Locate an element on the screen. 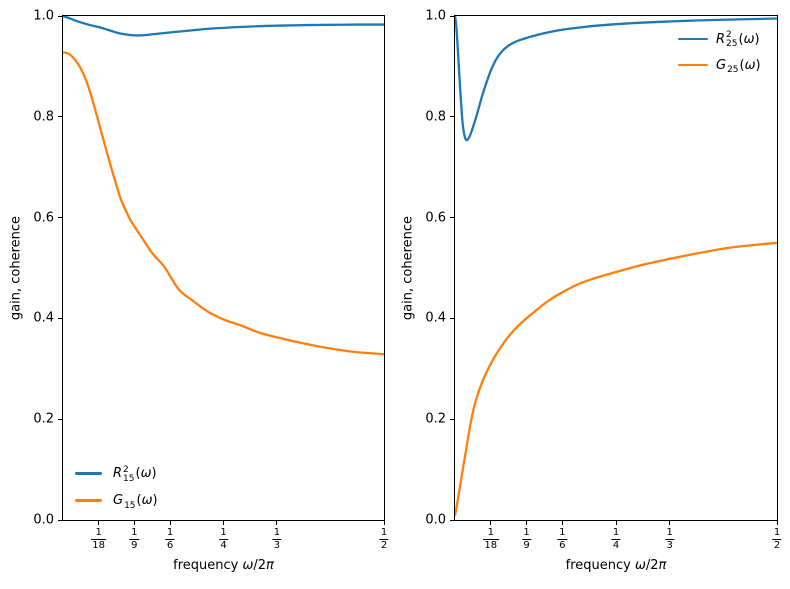 This screenshot has width=790, height=589. right-legend: R 2 25(ω) G 25(ω) is located at coordinates (719, 52).